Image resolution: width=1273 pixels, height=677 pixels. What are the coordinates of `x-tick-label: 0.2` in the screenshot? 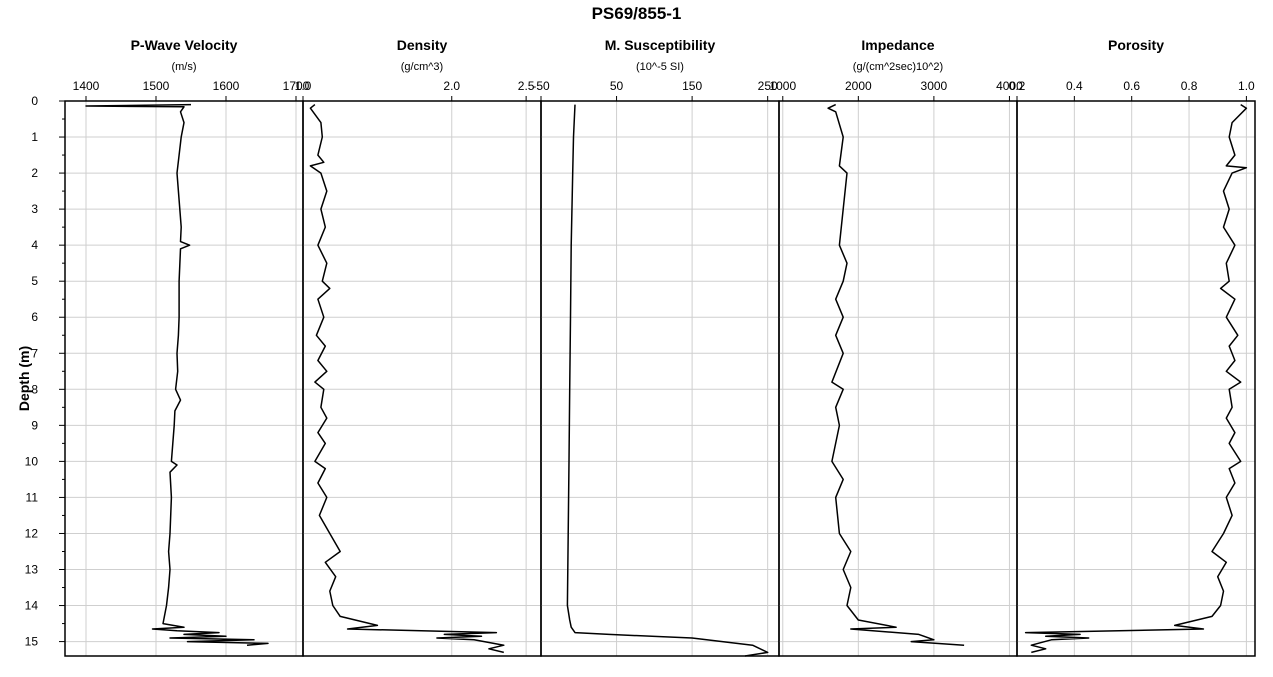 It's located at (1017, 86).